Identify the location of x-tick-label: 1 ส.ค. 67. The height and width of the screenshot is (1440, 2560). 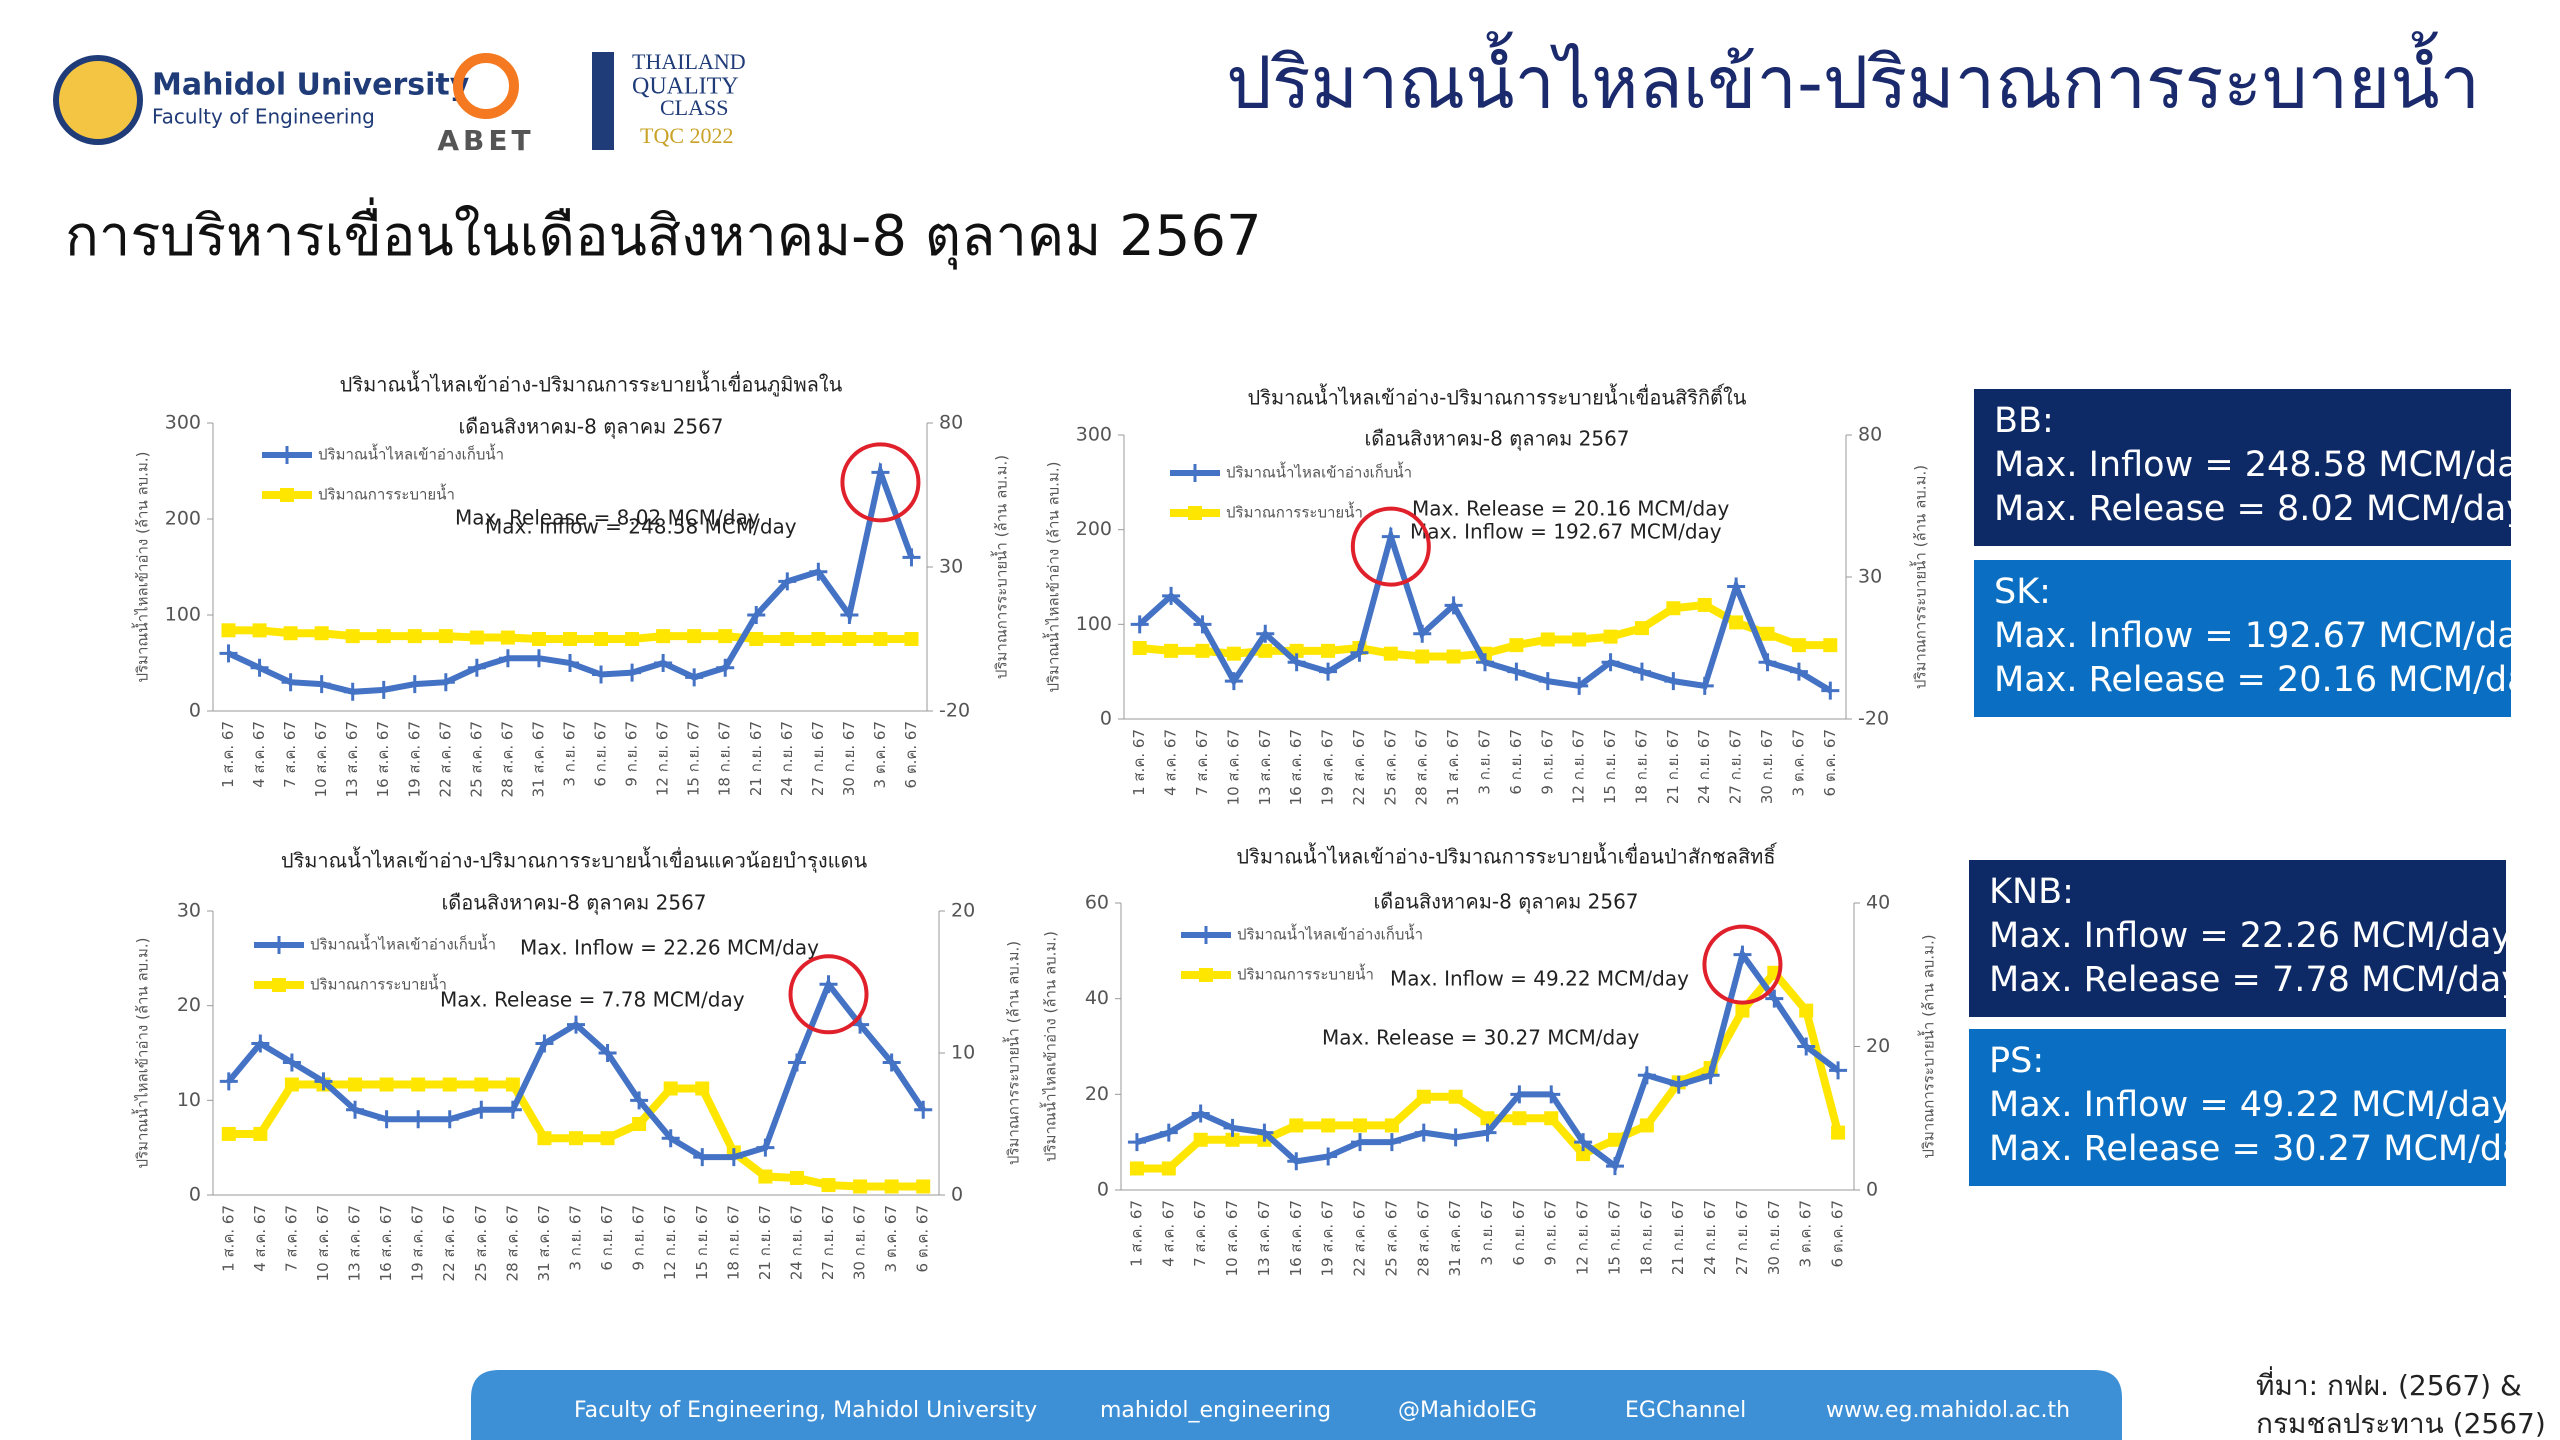
(228, 754).